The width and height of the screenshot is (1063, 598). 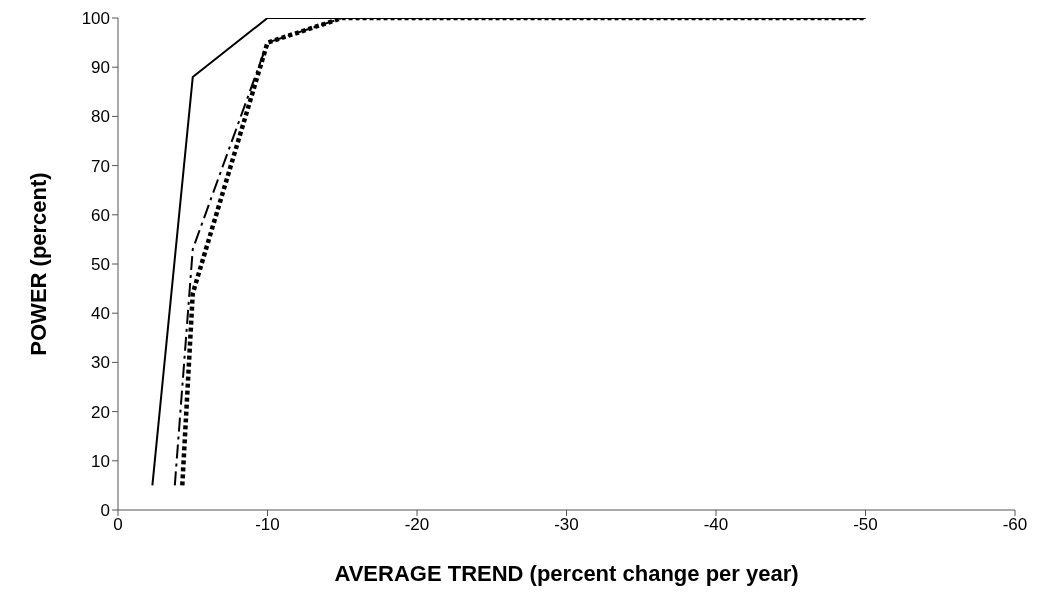 What do you see at coordinates (566, 525) in the screenshot?
I see `x-tick-label: -30` at bounding box center [566, 525].